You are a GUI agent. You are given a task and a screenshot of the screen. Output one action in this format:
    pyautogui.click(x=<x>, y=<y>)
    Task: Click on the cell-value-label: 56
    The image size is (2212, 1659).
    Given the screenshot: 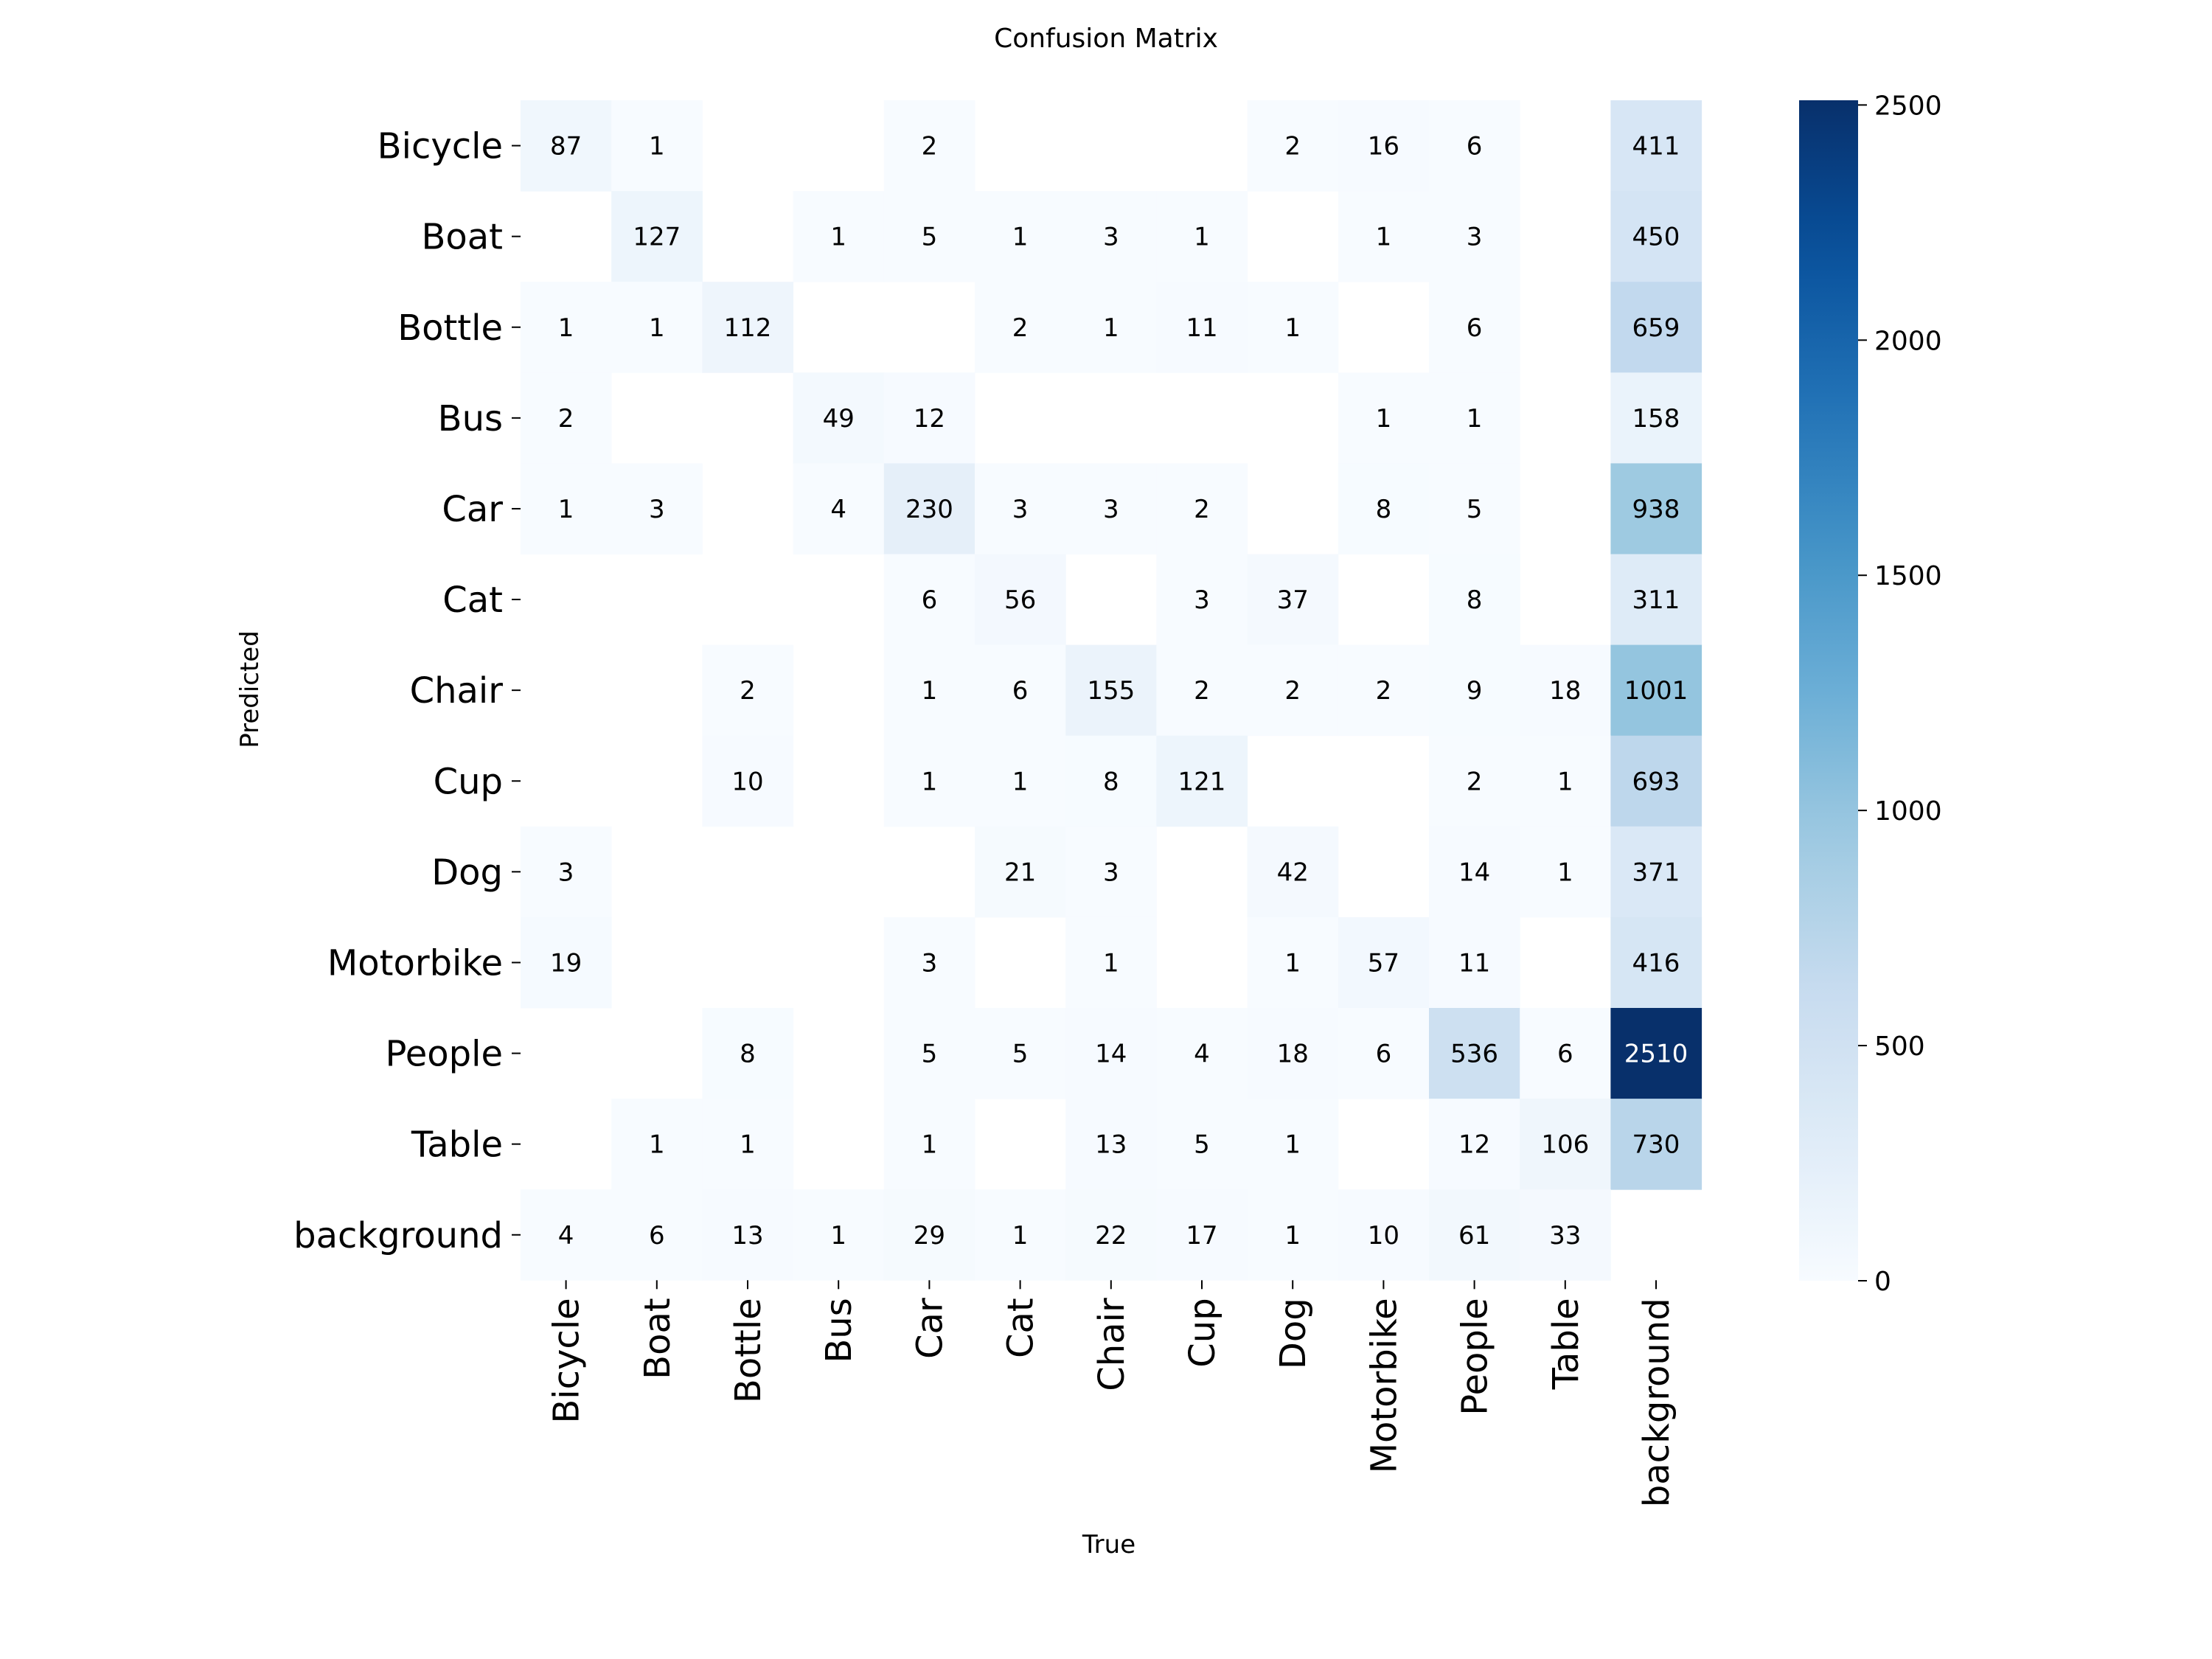 What is the action you would take?
    pyautogui.click(x=1020, y=600)
    